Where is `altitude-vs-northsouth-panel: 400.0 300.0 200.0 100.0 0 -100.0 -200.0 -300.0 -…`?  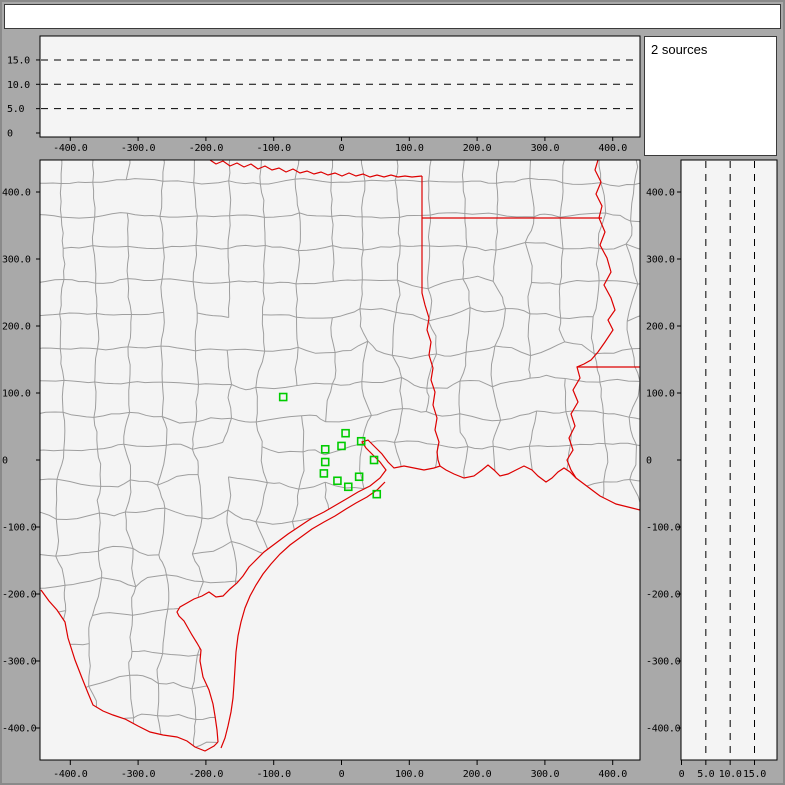 altitude-vs-northsouth-panel: 400.0 300.0 200.0 100.0 0 -100.0 -200.0 -300.0 -… is located at coordinates (715, 470).